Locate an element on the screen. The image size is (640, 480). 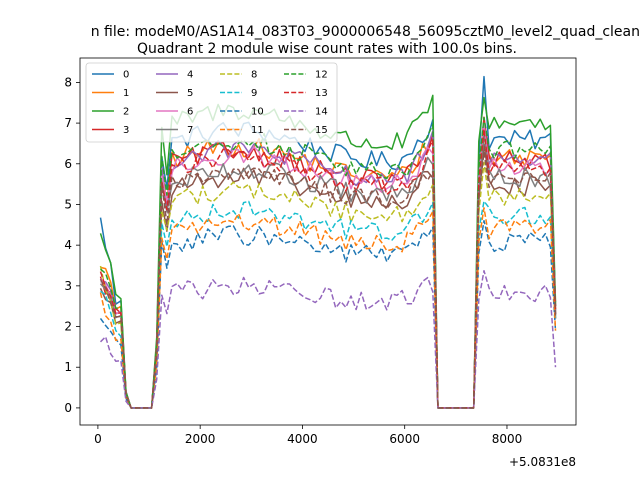
x-tick-label: 4000 is located at coordinates (302, 439).